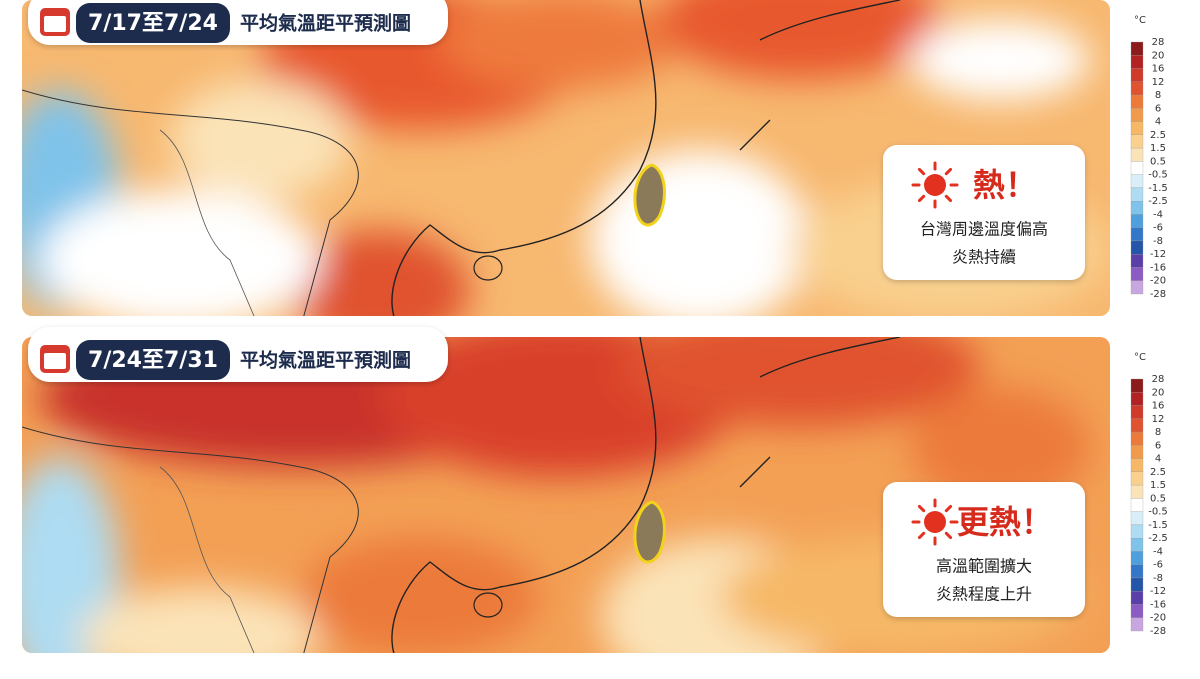 The height and width of the screenshot is (679, 1200). I want to click on legend-label: -4, so click(1158, 214).